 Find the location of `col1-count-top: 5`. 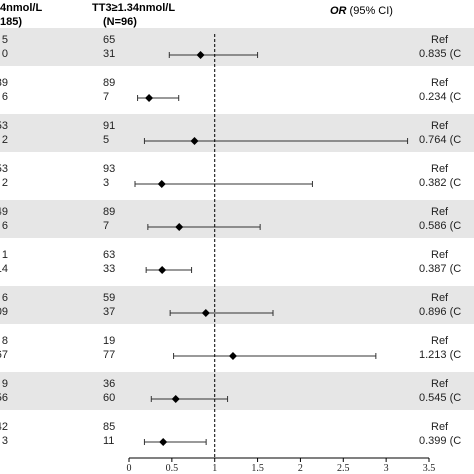

col1-count-top: 5 is located at coordinates (5, 40).